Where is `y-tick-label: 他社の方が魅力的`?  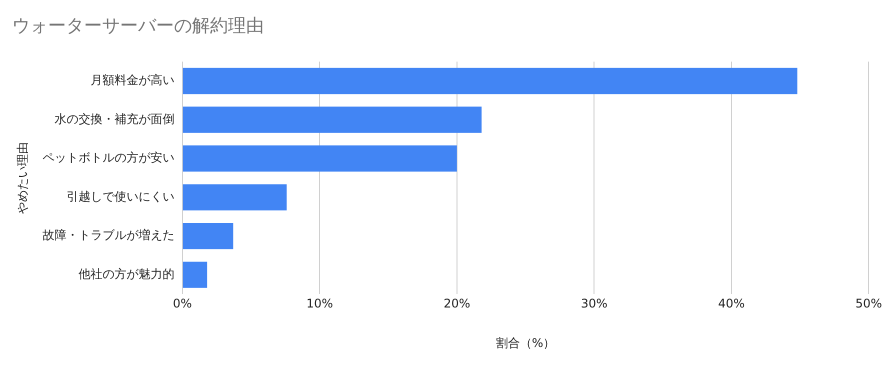
y-tick-label: 他社の方が魅力的 is located at coordinates (126, 273).